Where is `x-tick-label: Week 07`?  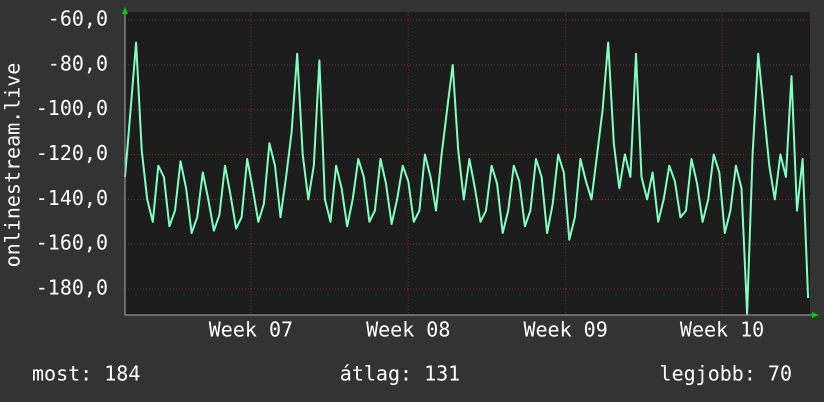
x-tick-label: Week 07 is located at coordinates (251, 330).